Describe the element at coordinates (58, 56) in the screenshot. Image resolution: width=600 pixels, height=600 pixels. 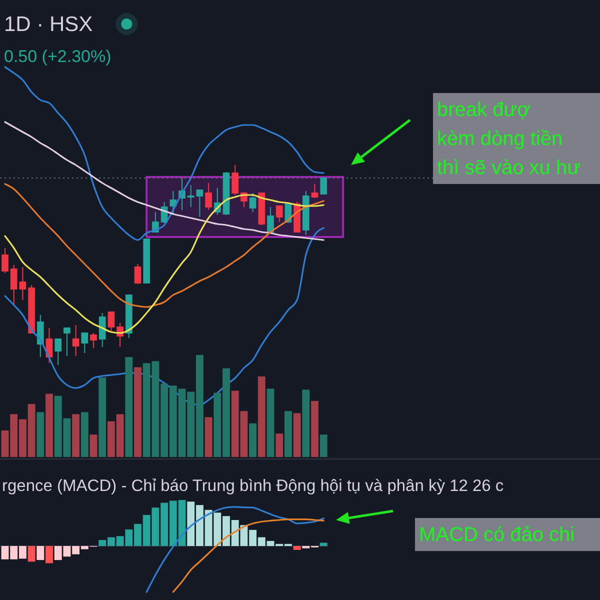
I see `chart-subtitle: 0.50 (+2.30%)` at that location.